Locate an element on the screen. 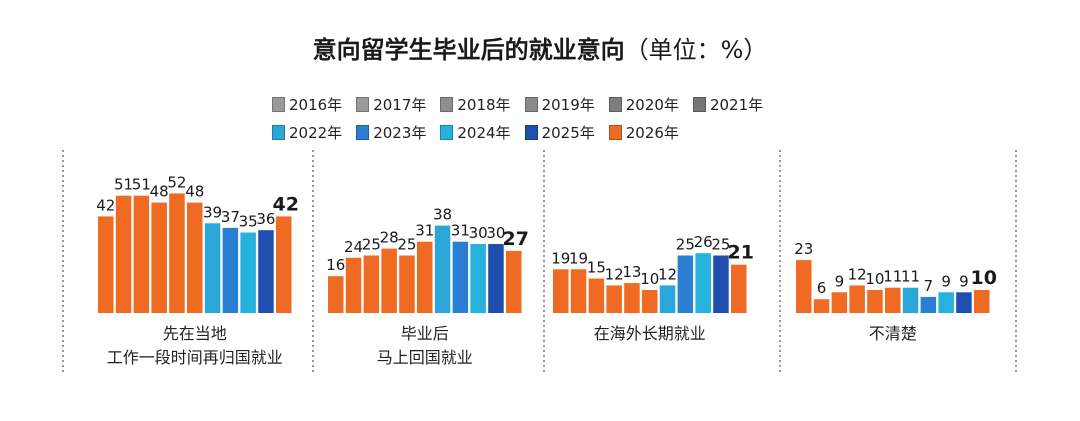  legend-item: 2022年 is located at coordinates (307, 132).